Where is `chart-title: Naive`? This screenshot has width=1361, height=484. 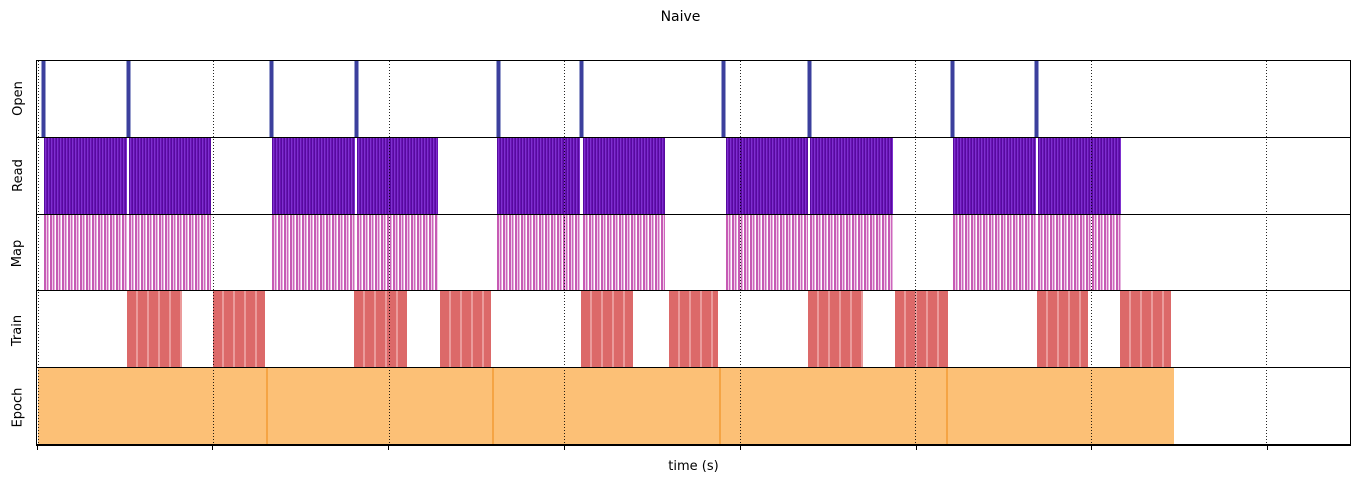
chart-title: Naive is located at coordinates (680, 17).